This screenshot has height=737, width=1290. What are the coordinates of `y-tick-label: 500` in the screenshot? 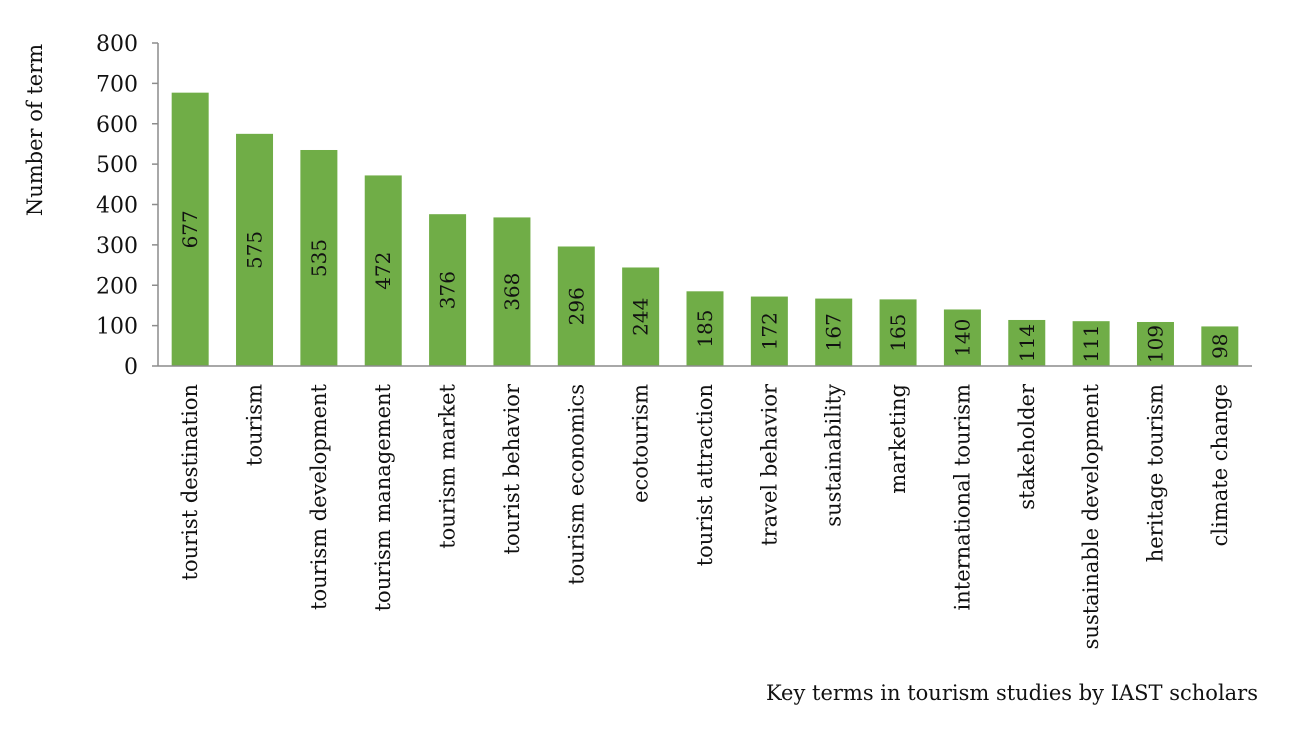 It's located at (117, 165).